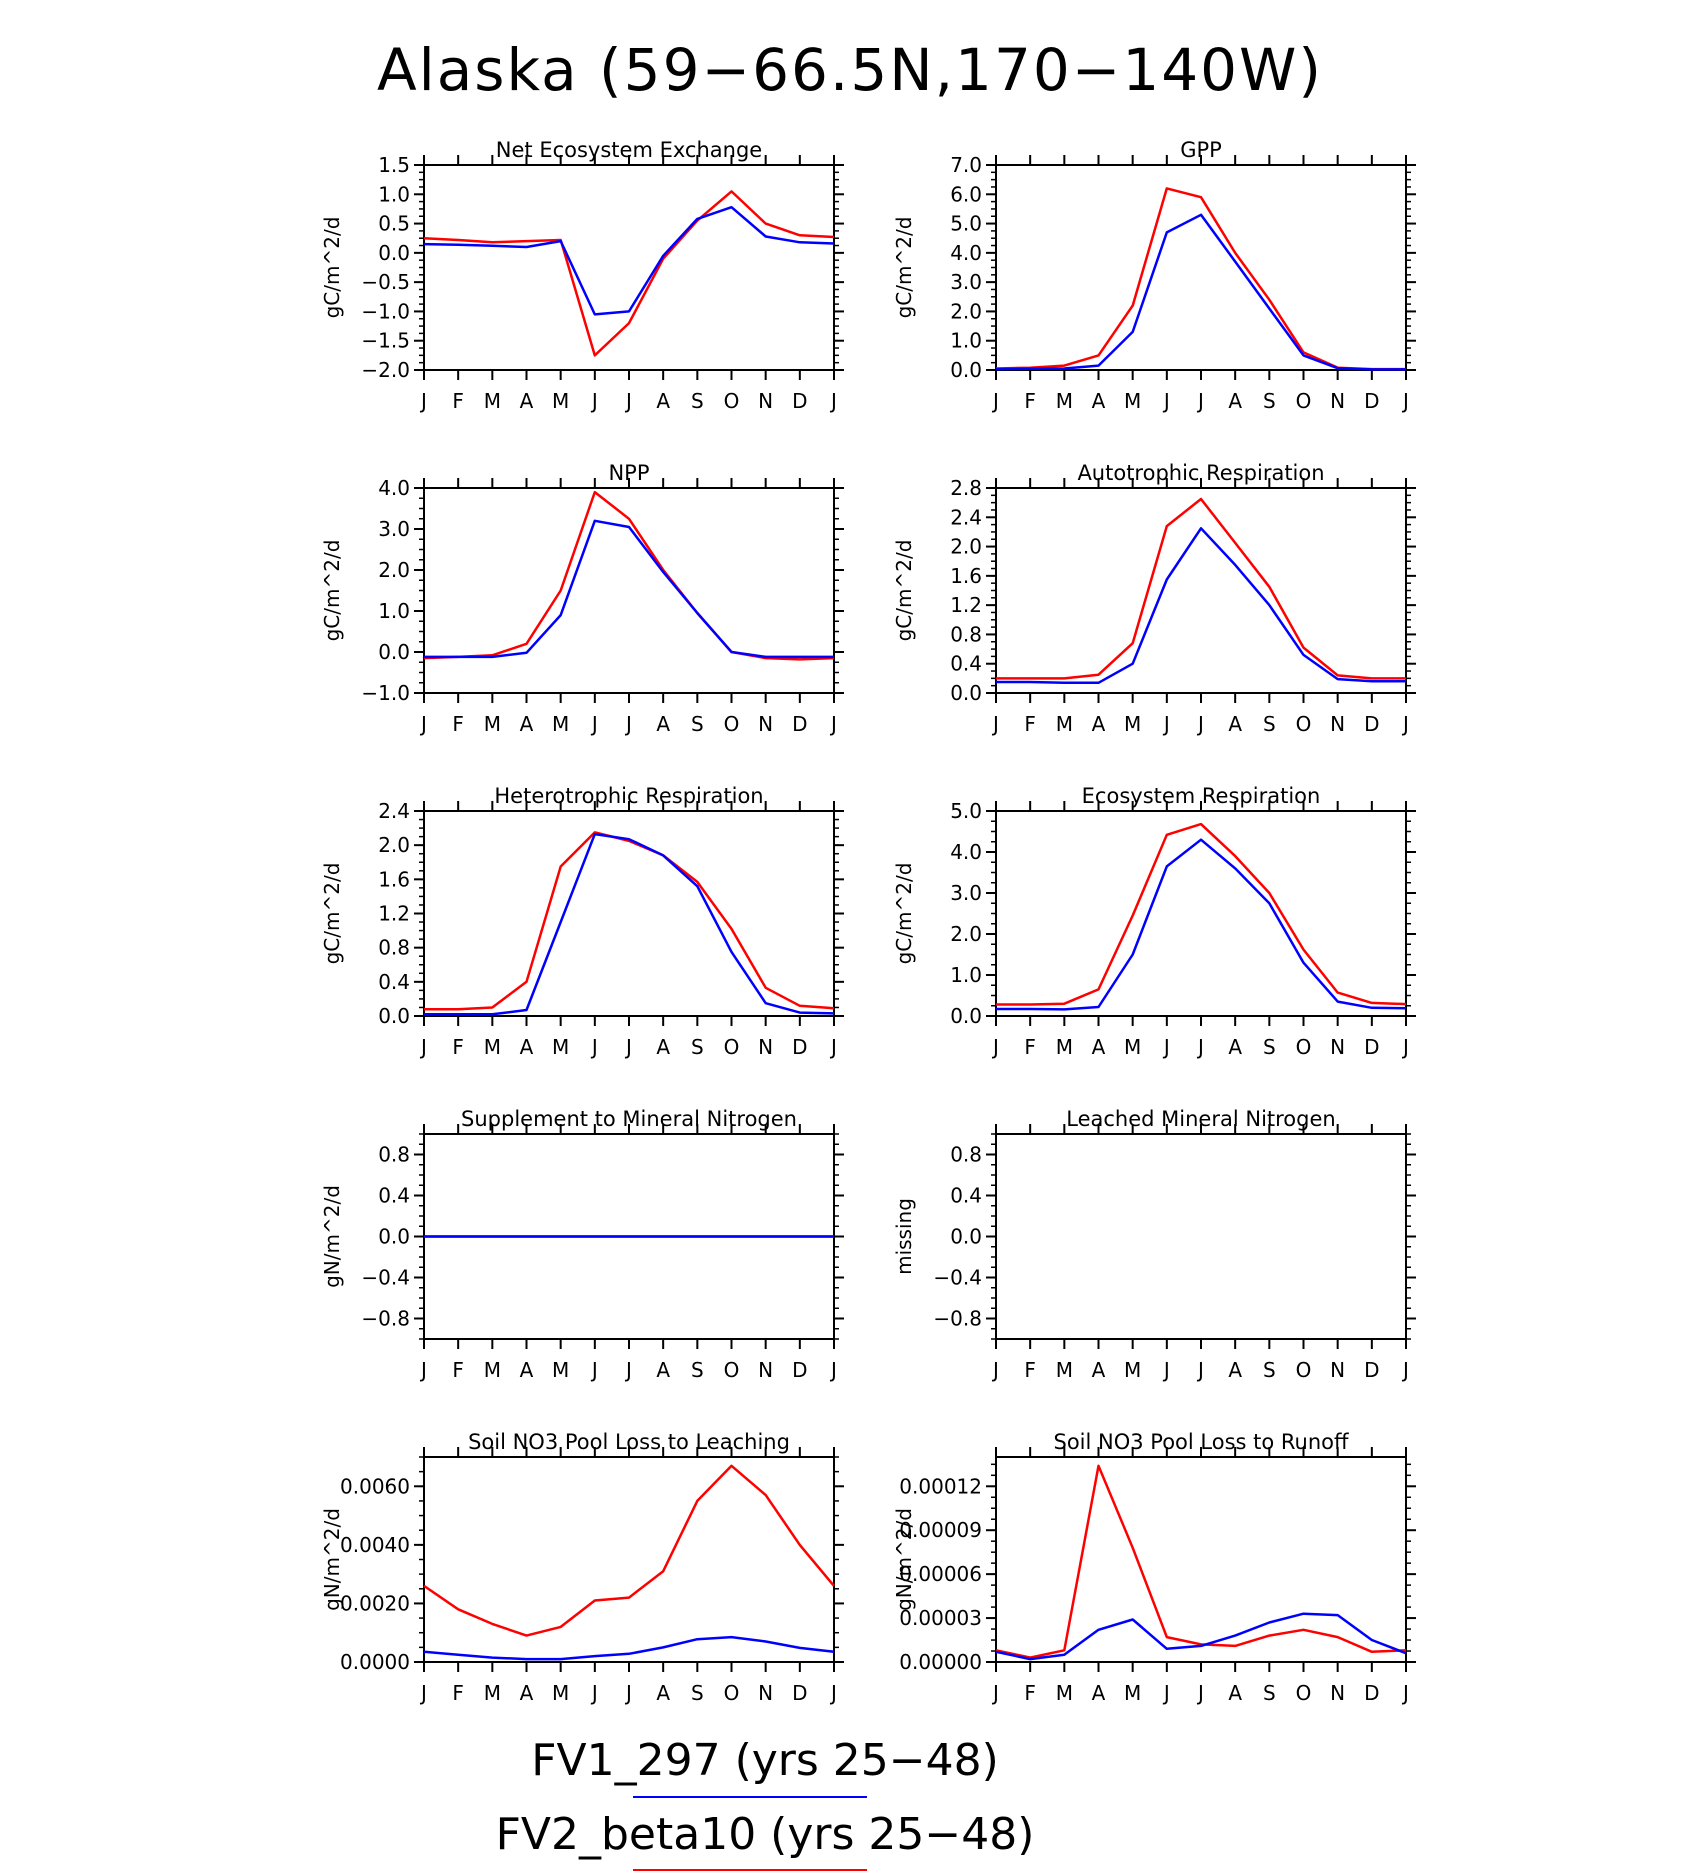 This screenshot has width=1700, height=1873. Describe the element at coordinates (940, 1574) in the screenshot. I see `y-tick-label: 0.00006` at that location.